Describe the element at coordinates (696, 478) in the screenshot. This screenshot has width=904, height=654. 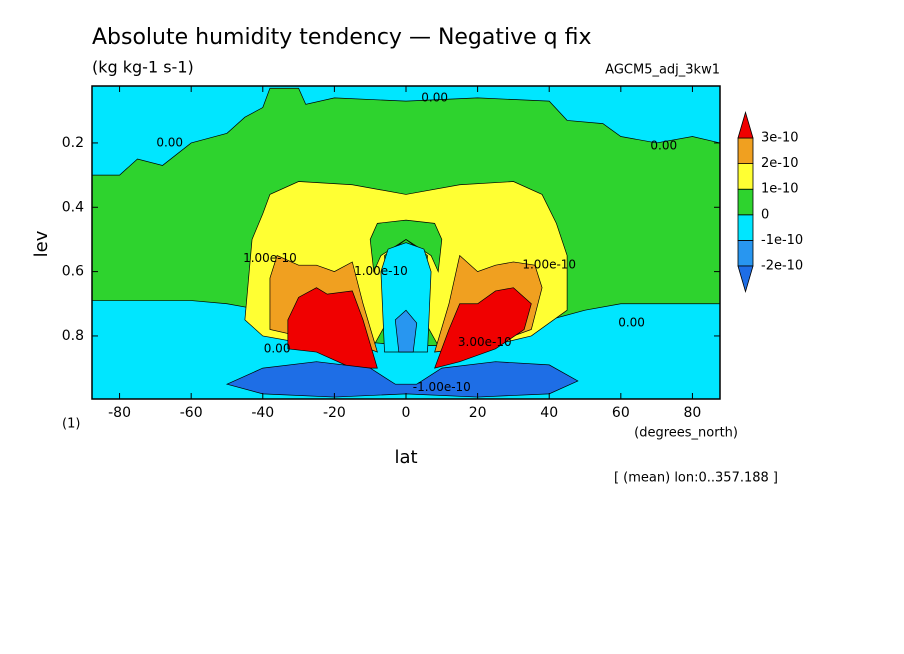
I see `footnote: [ (mean) lon:0..357.188 ]` at that location.